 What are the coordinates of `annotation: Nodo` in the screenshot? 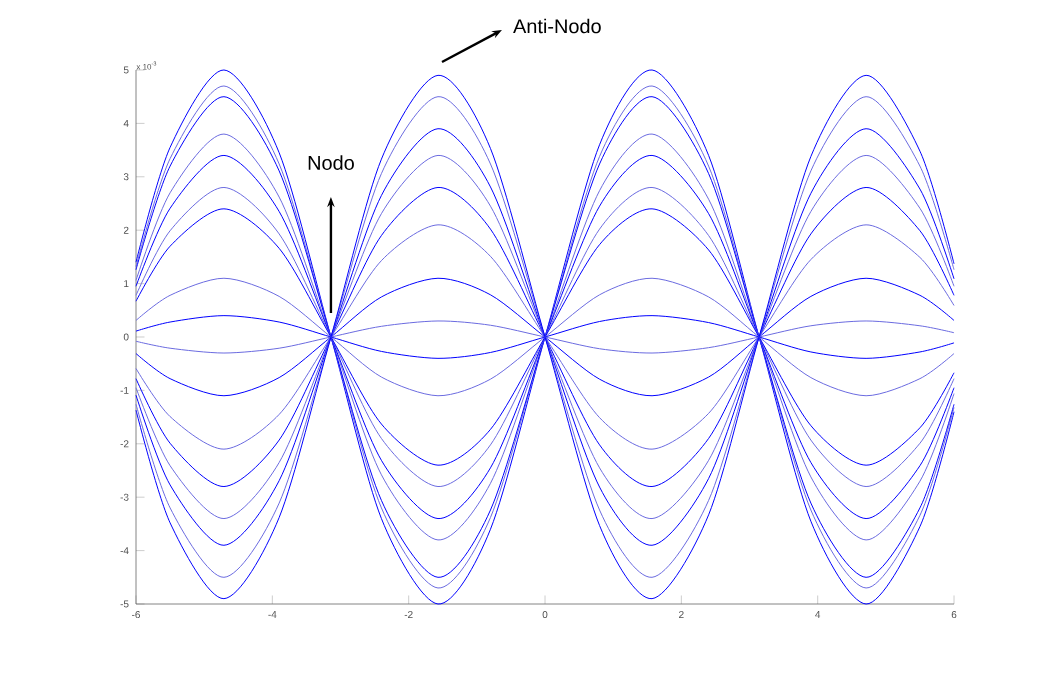 It's located at (331, 162).